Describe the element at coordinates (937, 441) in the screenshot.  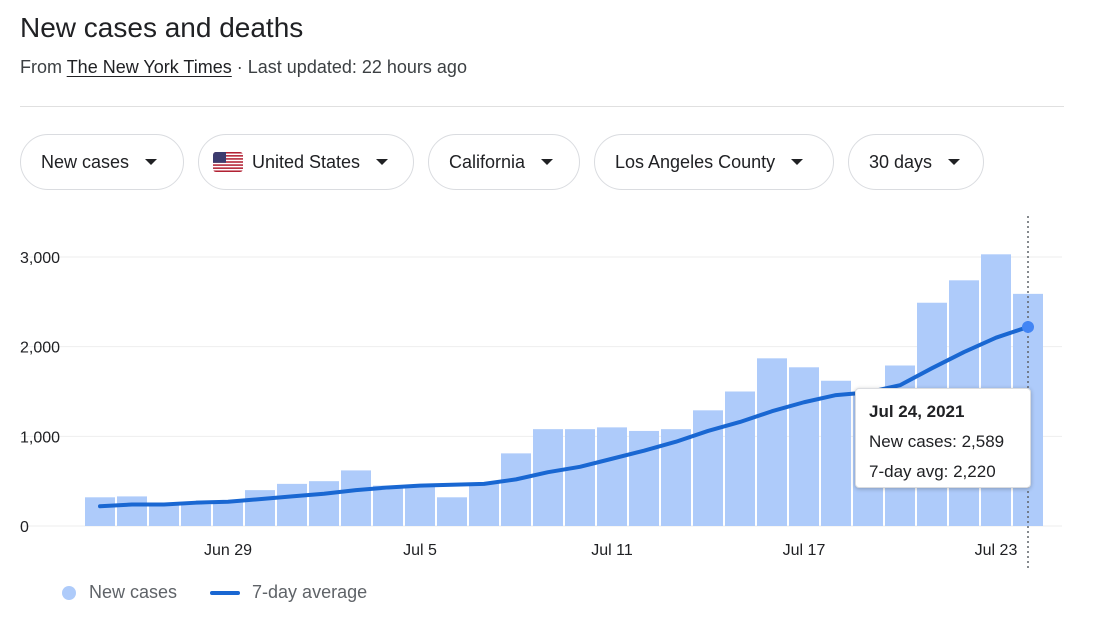
I see `tooltip-cases: New cases: 2,589` at that location.